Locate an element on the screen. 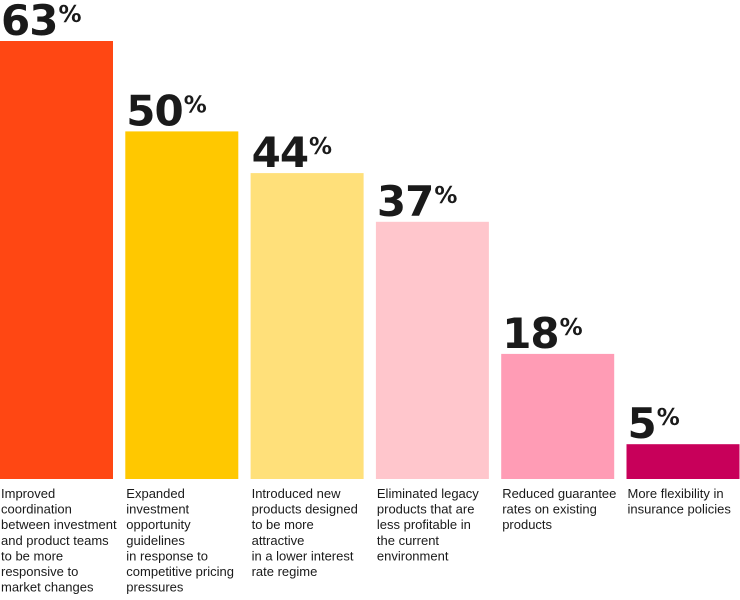 The image size is (740, 600). bar-value-label-5: 18% is located at coordinates (542, 333).